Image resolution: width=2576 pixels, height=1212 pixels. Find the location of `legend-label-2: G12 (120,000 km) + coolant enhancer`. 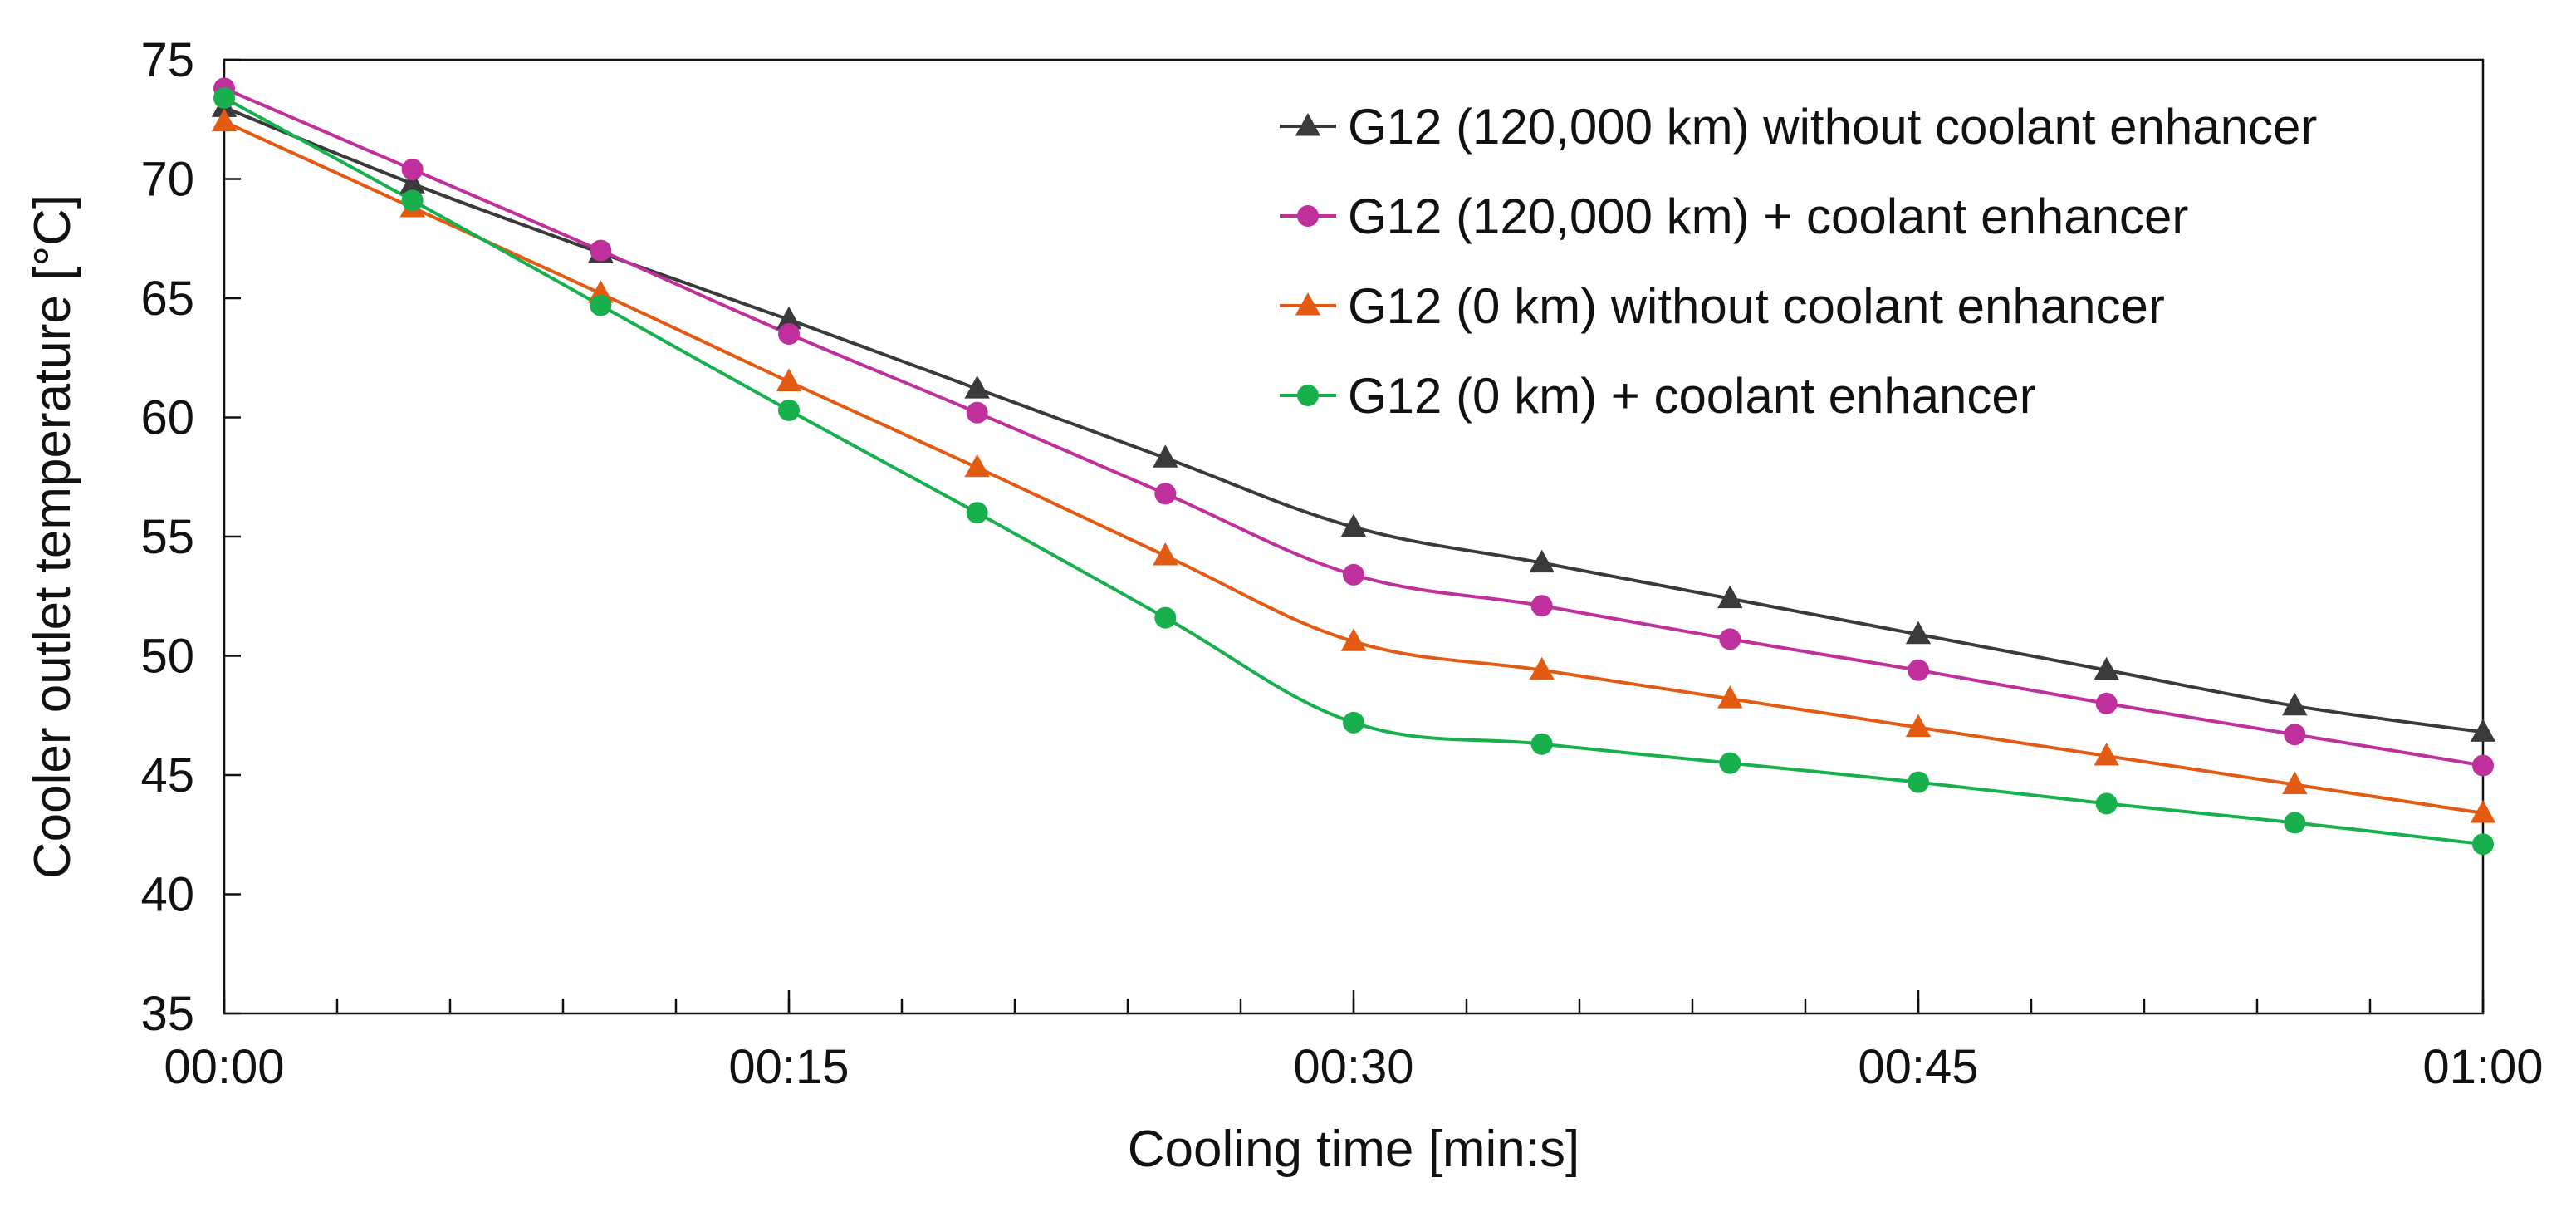

legend-label-2: G12 (120,000 km) + coolant enhancer is located at coordinates (1768, 217).